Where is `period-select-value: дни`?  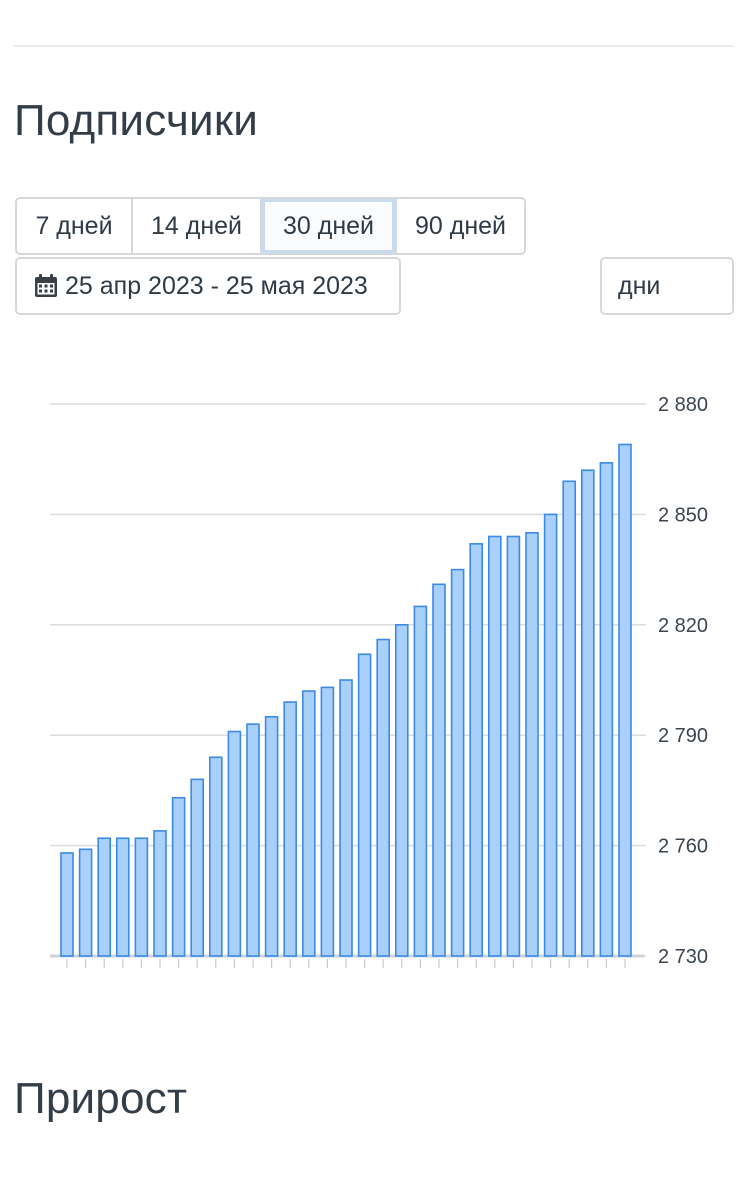 period-select-value: дни is located at coordinates (639, 285).